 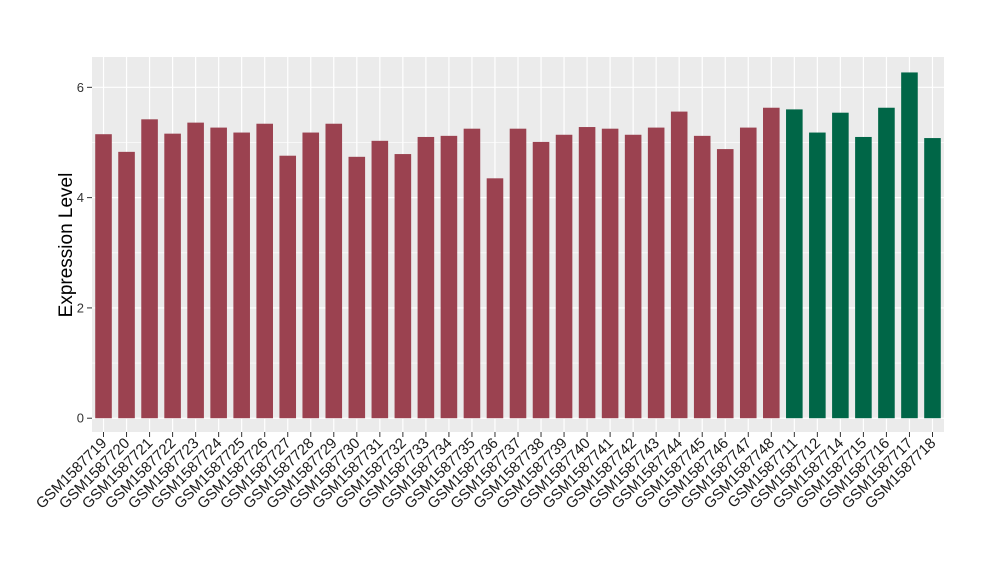 What do you see at coordinates (633, 276) in the screenshot?
I see `bar-GSM1587742` at bounding box center [633, 276].